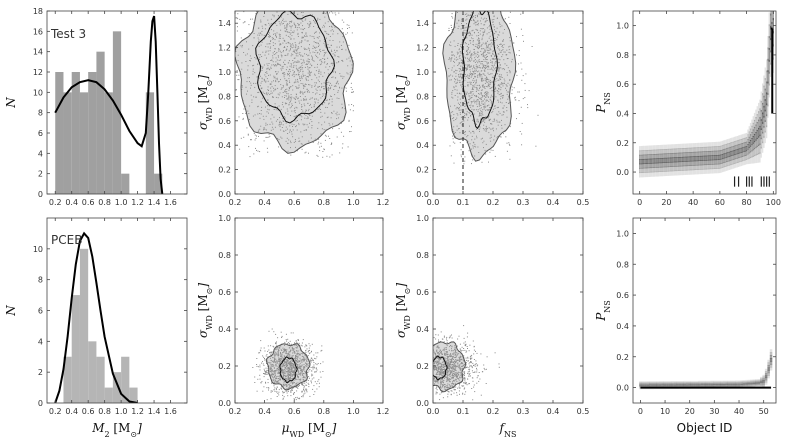 This screenshot has height=444, width=789. Describe the element at coordinates (422, 170) in the screenshot. I see `y-tick-label: 0.2` at that location.